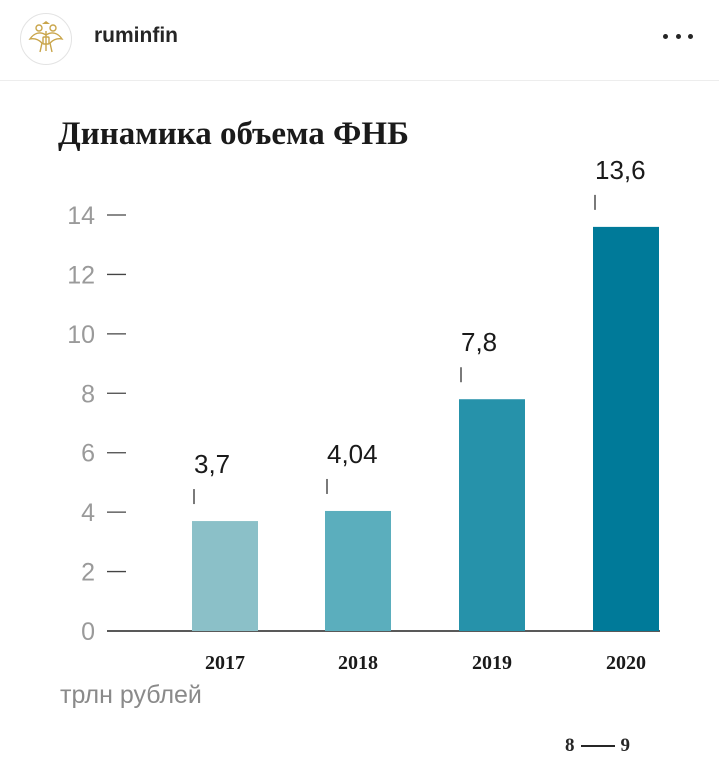  I want to click on bar-2018, so click(358, 570).